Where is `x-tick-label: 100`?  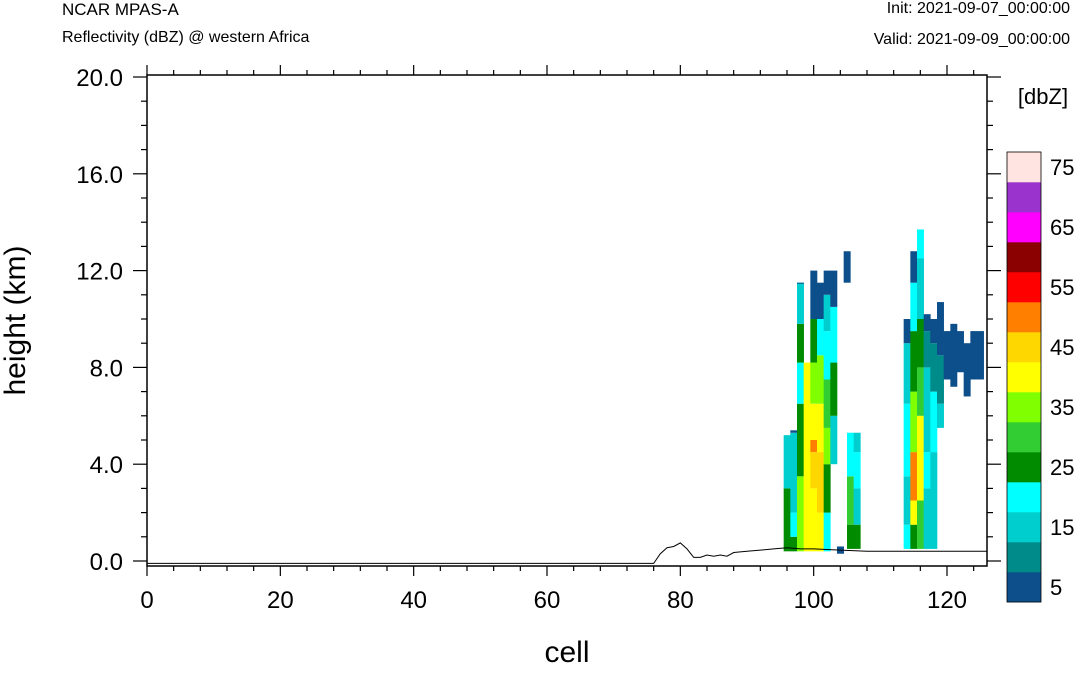
x-tick-label: 100 is located at coordinates (814, 600).